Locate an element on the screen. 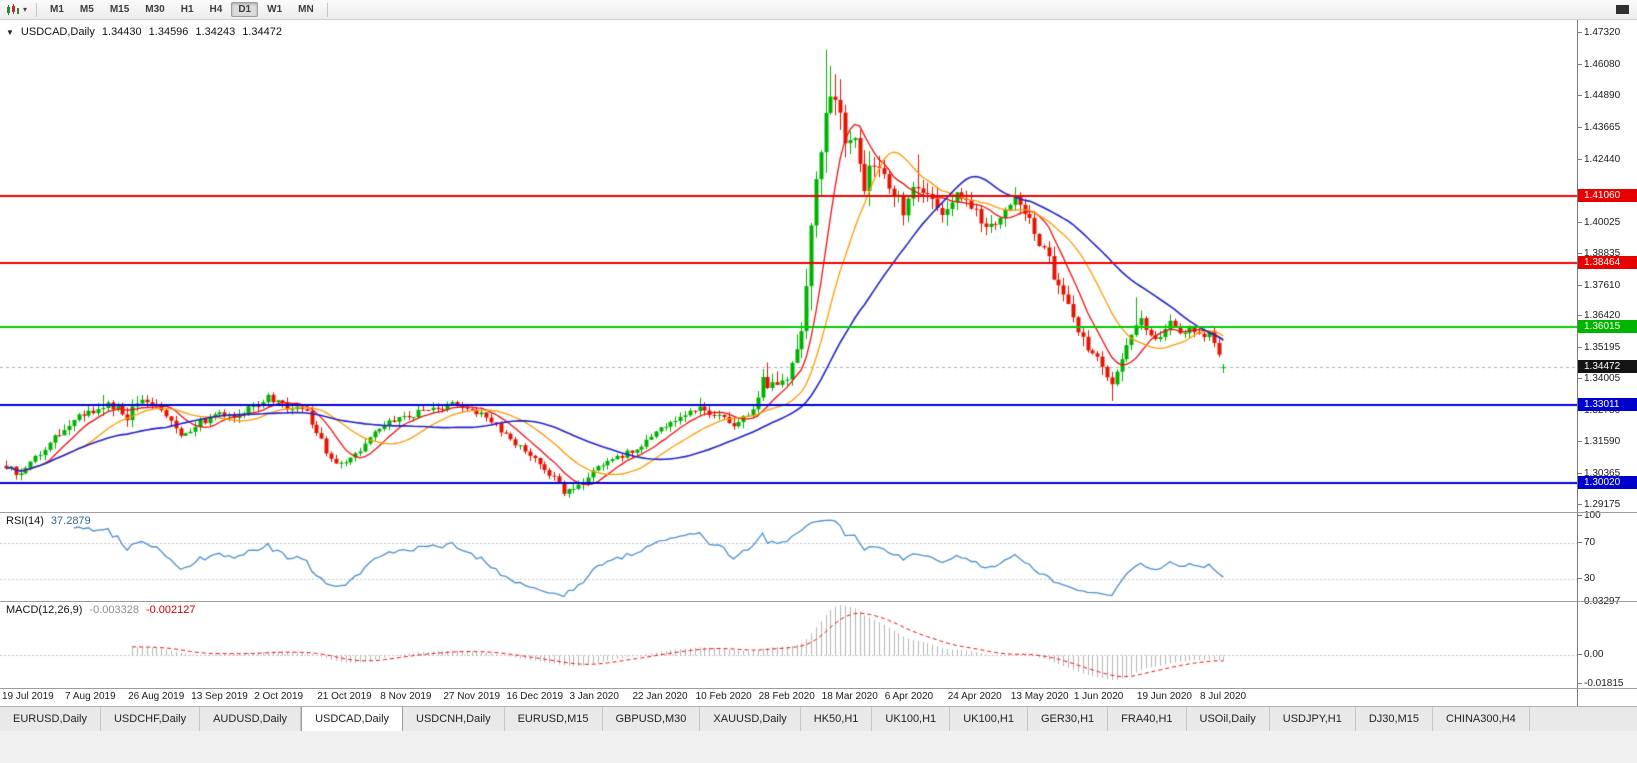 The image size is (1637, 763). date-axis-label: 3 Jan 2020 is located at coordinates (594, 696).